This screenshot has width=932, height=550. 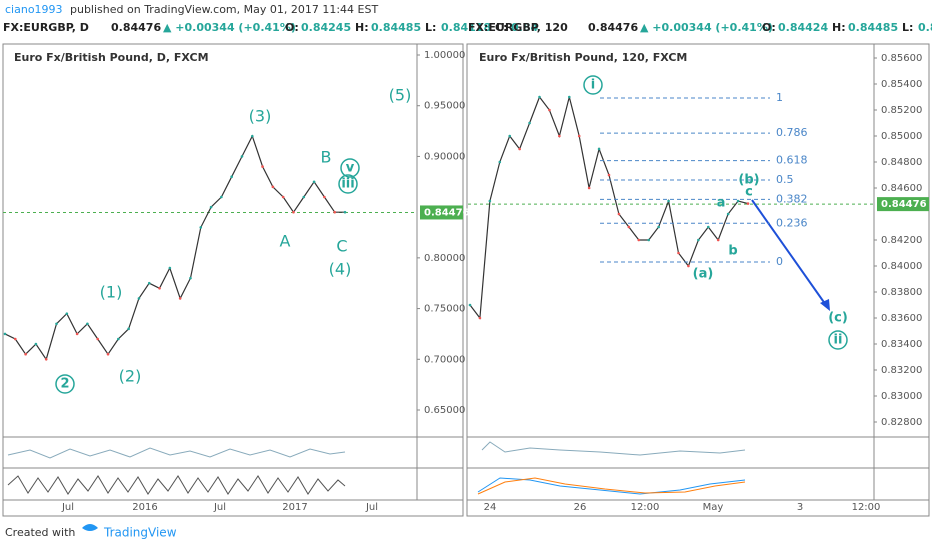 What do you see at coordinates (785, 179) in the screenshot?
I see `fib-label: 0.5` at bounding box center [785, 179].